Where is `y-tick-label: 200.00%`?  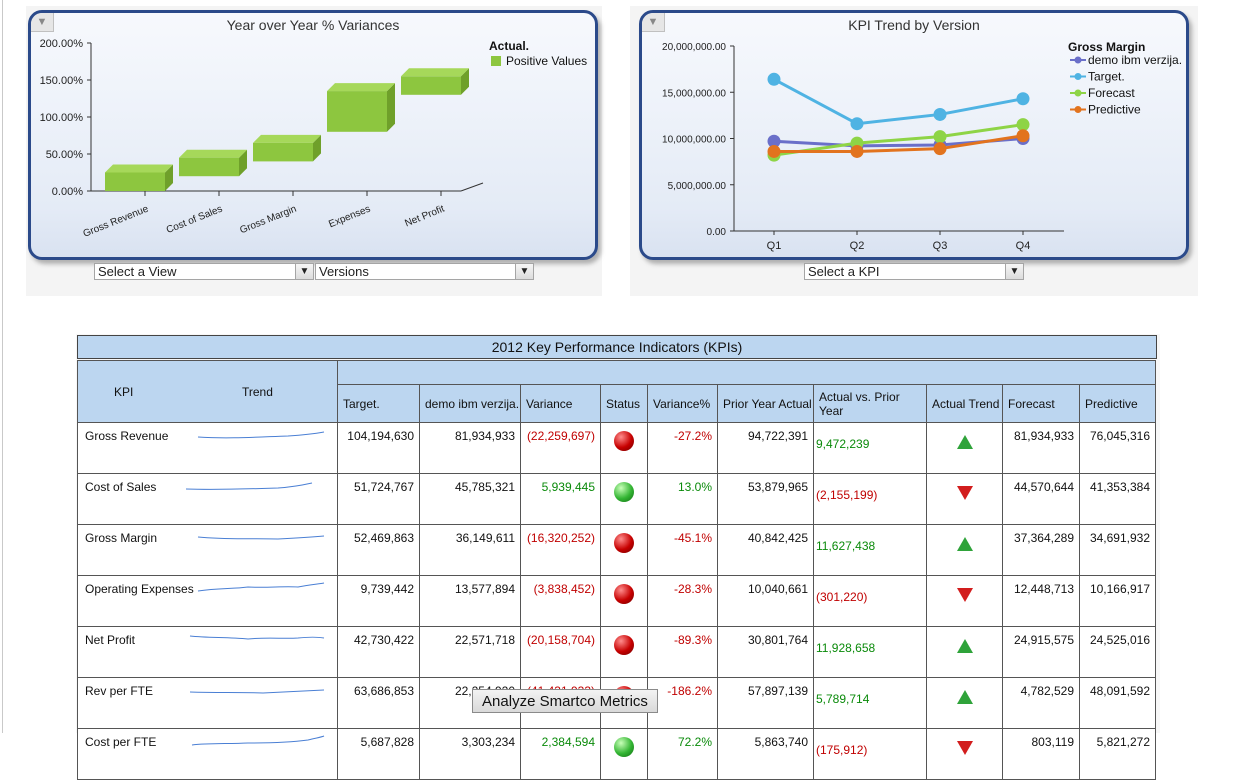 y-tick-label: 200.00% is located at coordinates (62, 44).